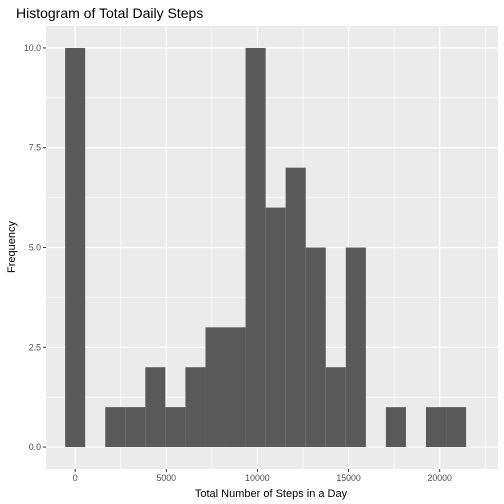 The width and height of the screenshot is (504, 504). I want to click on chart-title: Histogram of Total Daily Steps, so click(109, 13).